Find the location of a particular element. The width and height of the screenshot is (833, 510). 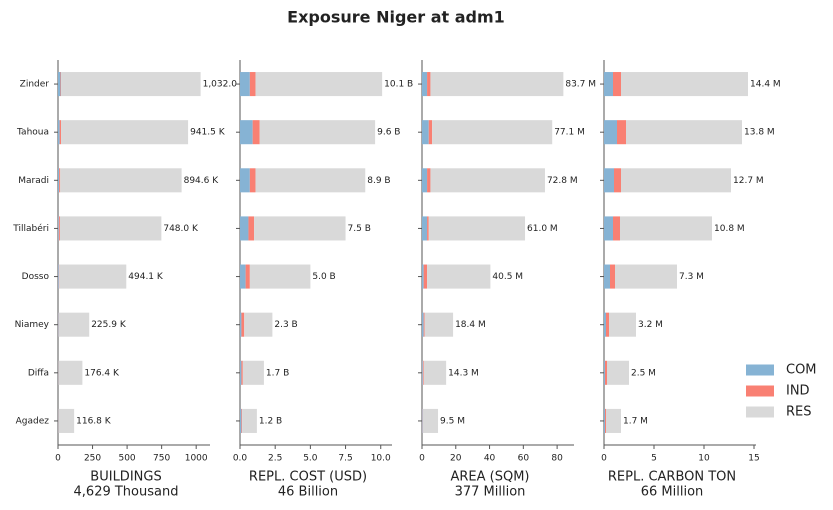

x-axis-label: 66 Million is located at coordinates (672, 492).